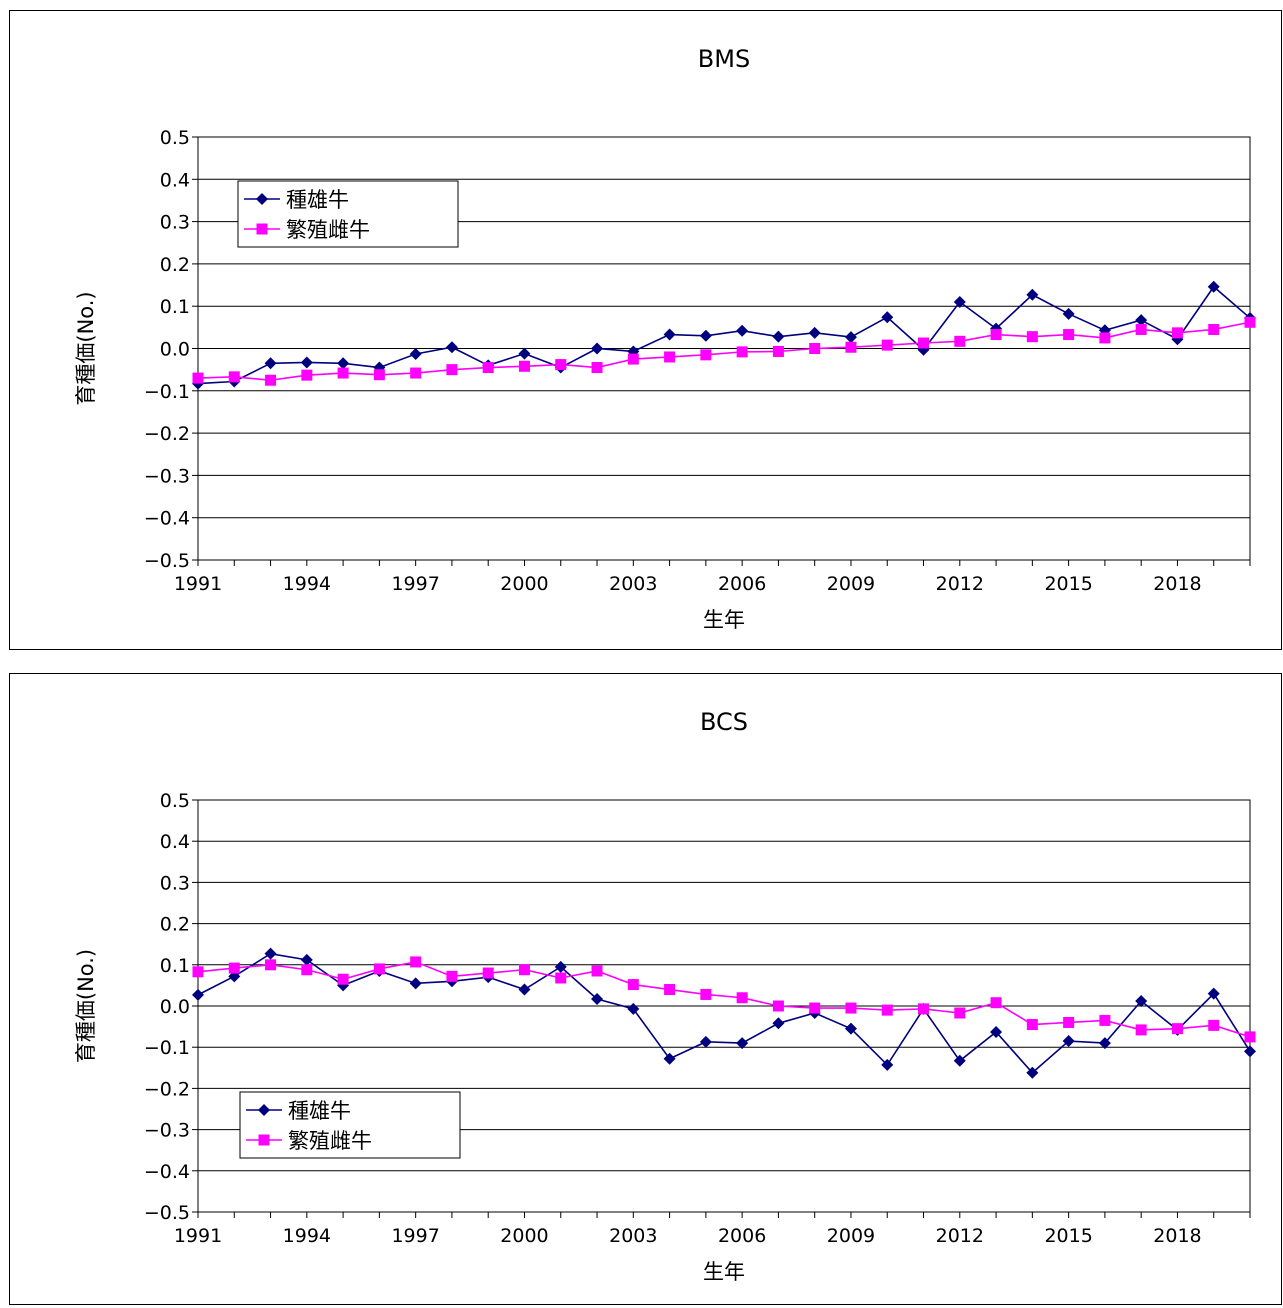 The height and width of the screenshot is (1308, 1283). What do you see at coordinates (319, 1111) in the screenshot?
I see `bcs-legend-label: 種雄牛` at bounding box center [319, 1111].